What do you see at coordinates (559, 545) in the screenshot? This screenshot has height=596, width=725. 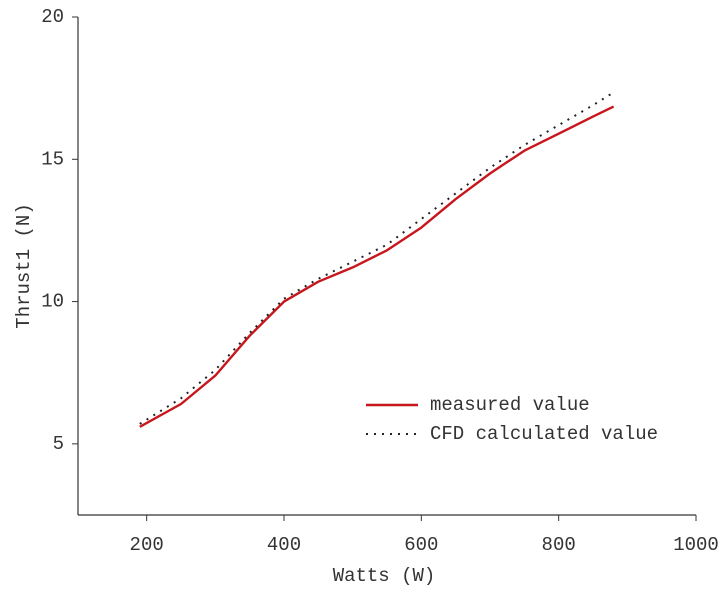 I see `x-tick-label: 800` at bounding box center [559, 545].